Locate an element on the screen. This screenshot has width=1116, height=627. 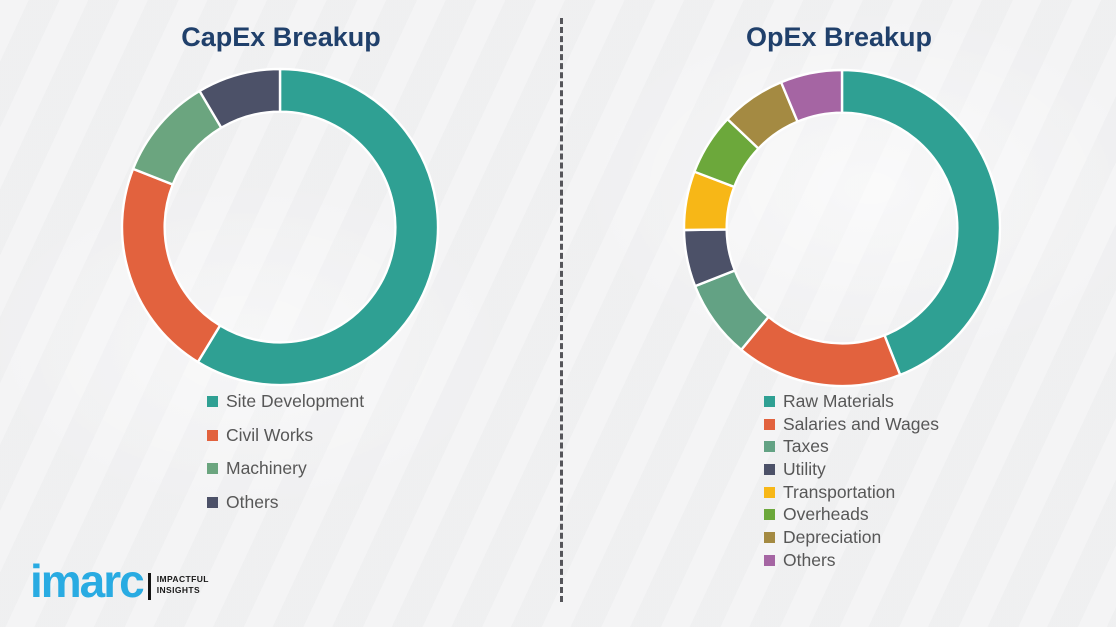
legend-item-taxes: Taxes is located at coordinates (851, 446).